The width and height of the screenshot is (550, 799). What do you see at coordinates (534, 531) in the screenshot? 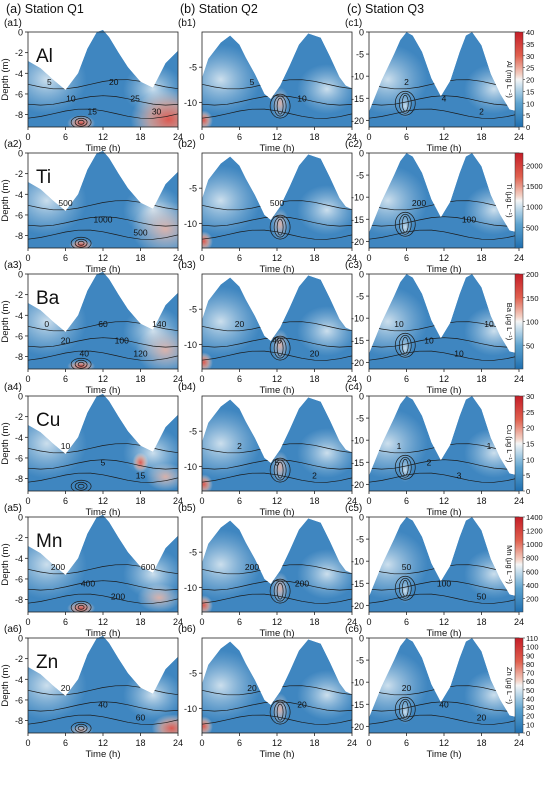
I see `colorbar-tick-label: 1200` at bounding box center [534, 531].